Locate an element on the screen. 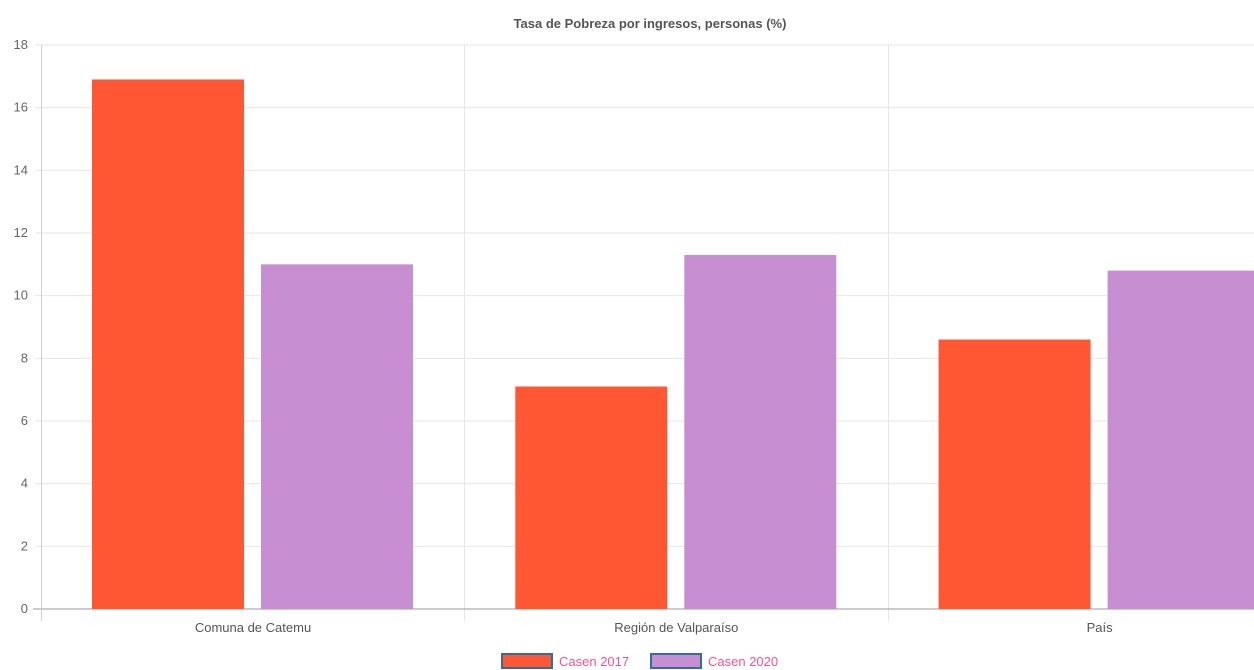 This screenshot has width=1254, height=670. x-tick-labels: Comuna de Catemu Región de Valparaíso País is located at coordinates (654, 627).